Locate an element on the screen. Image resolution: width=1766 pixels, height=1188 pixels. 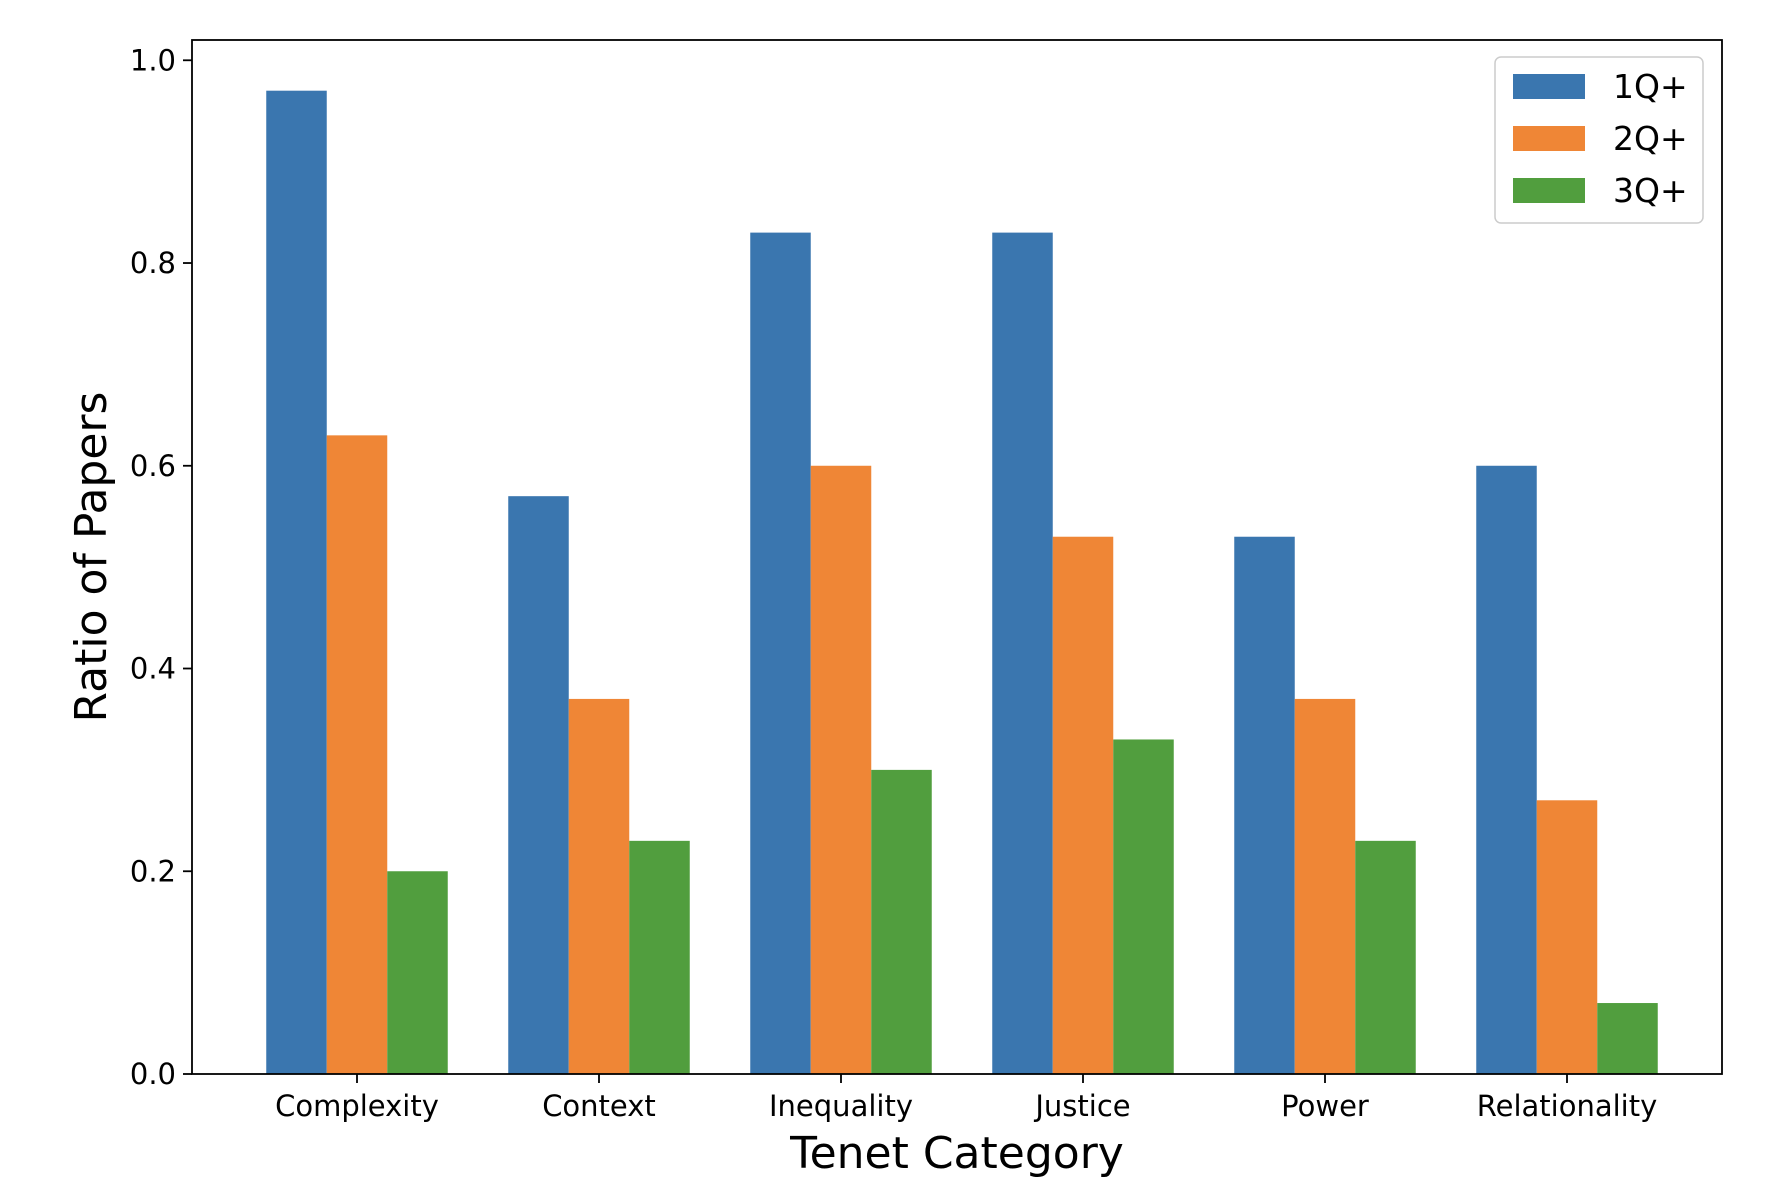
bar-3qplus-power is located at coordinates (1385, 957).